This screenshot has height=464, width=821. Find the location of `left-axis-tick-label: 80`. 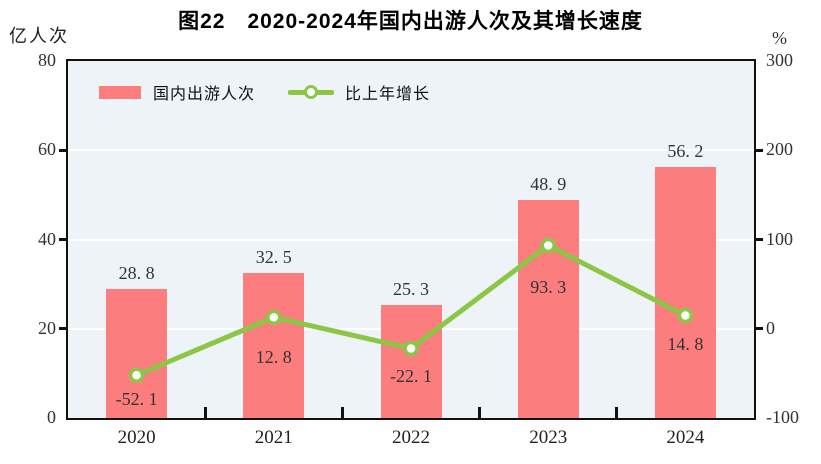

left-axis-tick-label: 80 is located at coordinates (47, 60).